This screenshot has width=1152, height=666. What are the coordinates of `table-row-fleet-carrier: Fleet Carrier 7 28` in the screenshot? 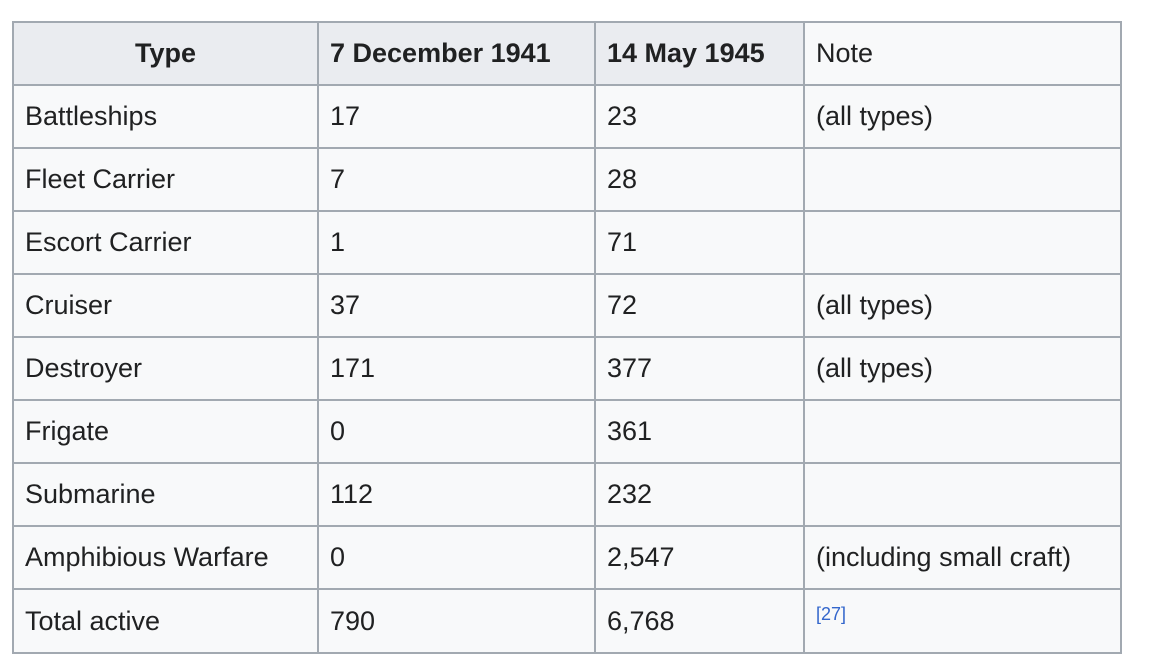 It's located at (567, 179).